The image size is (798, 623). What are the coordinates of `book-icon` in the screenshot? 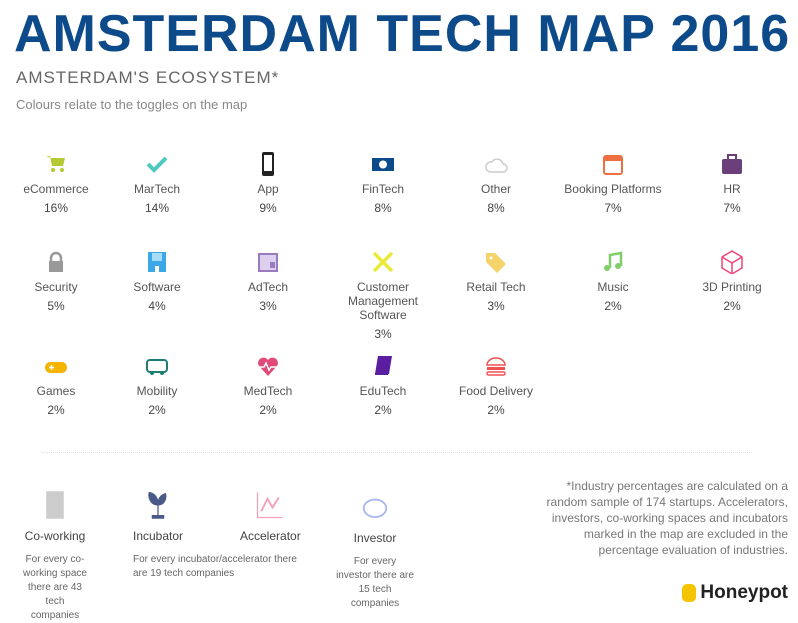 It's located at (383, 365).